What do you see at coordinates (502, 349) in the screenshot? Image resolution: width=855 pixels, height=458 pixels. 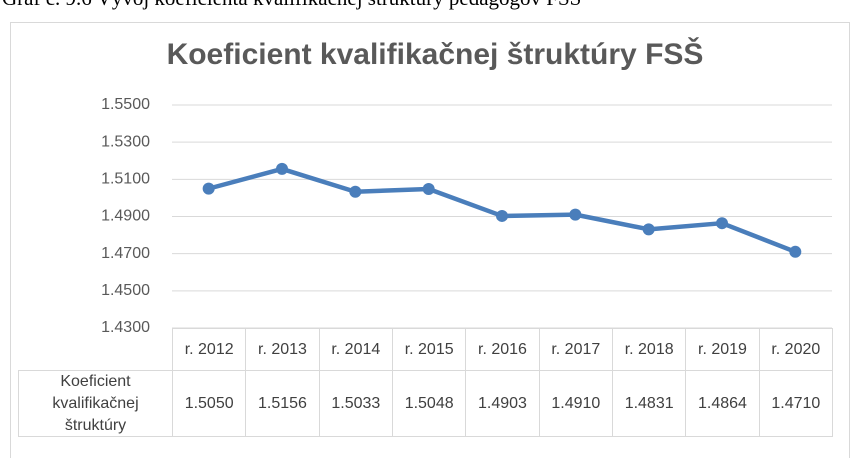 I see `table-category: r. 2016` at bounding box center [502, 349].